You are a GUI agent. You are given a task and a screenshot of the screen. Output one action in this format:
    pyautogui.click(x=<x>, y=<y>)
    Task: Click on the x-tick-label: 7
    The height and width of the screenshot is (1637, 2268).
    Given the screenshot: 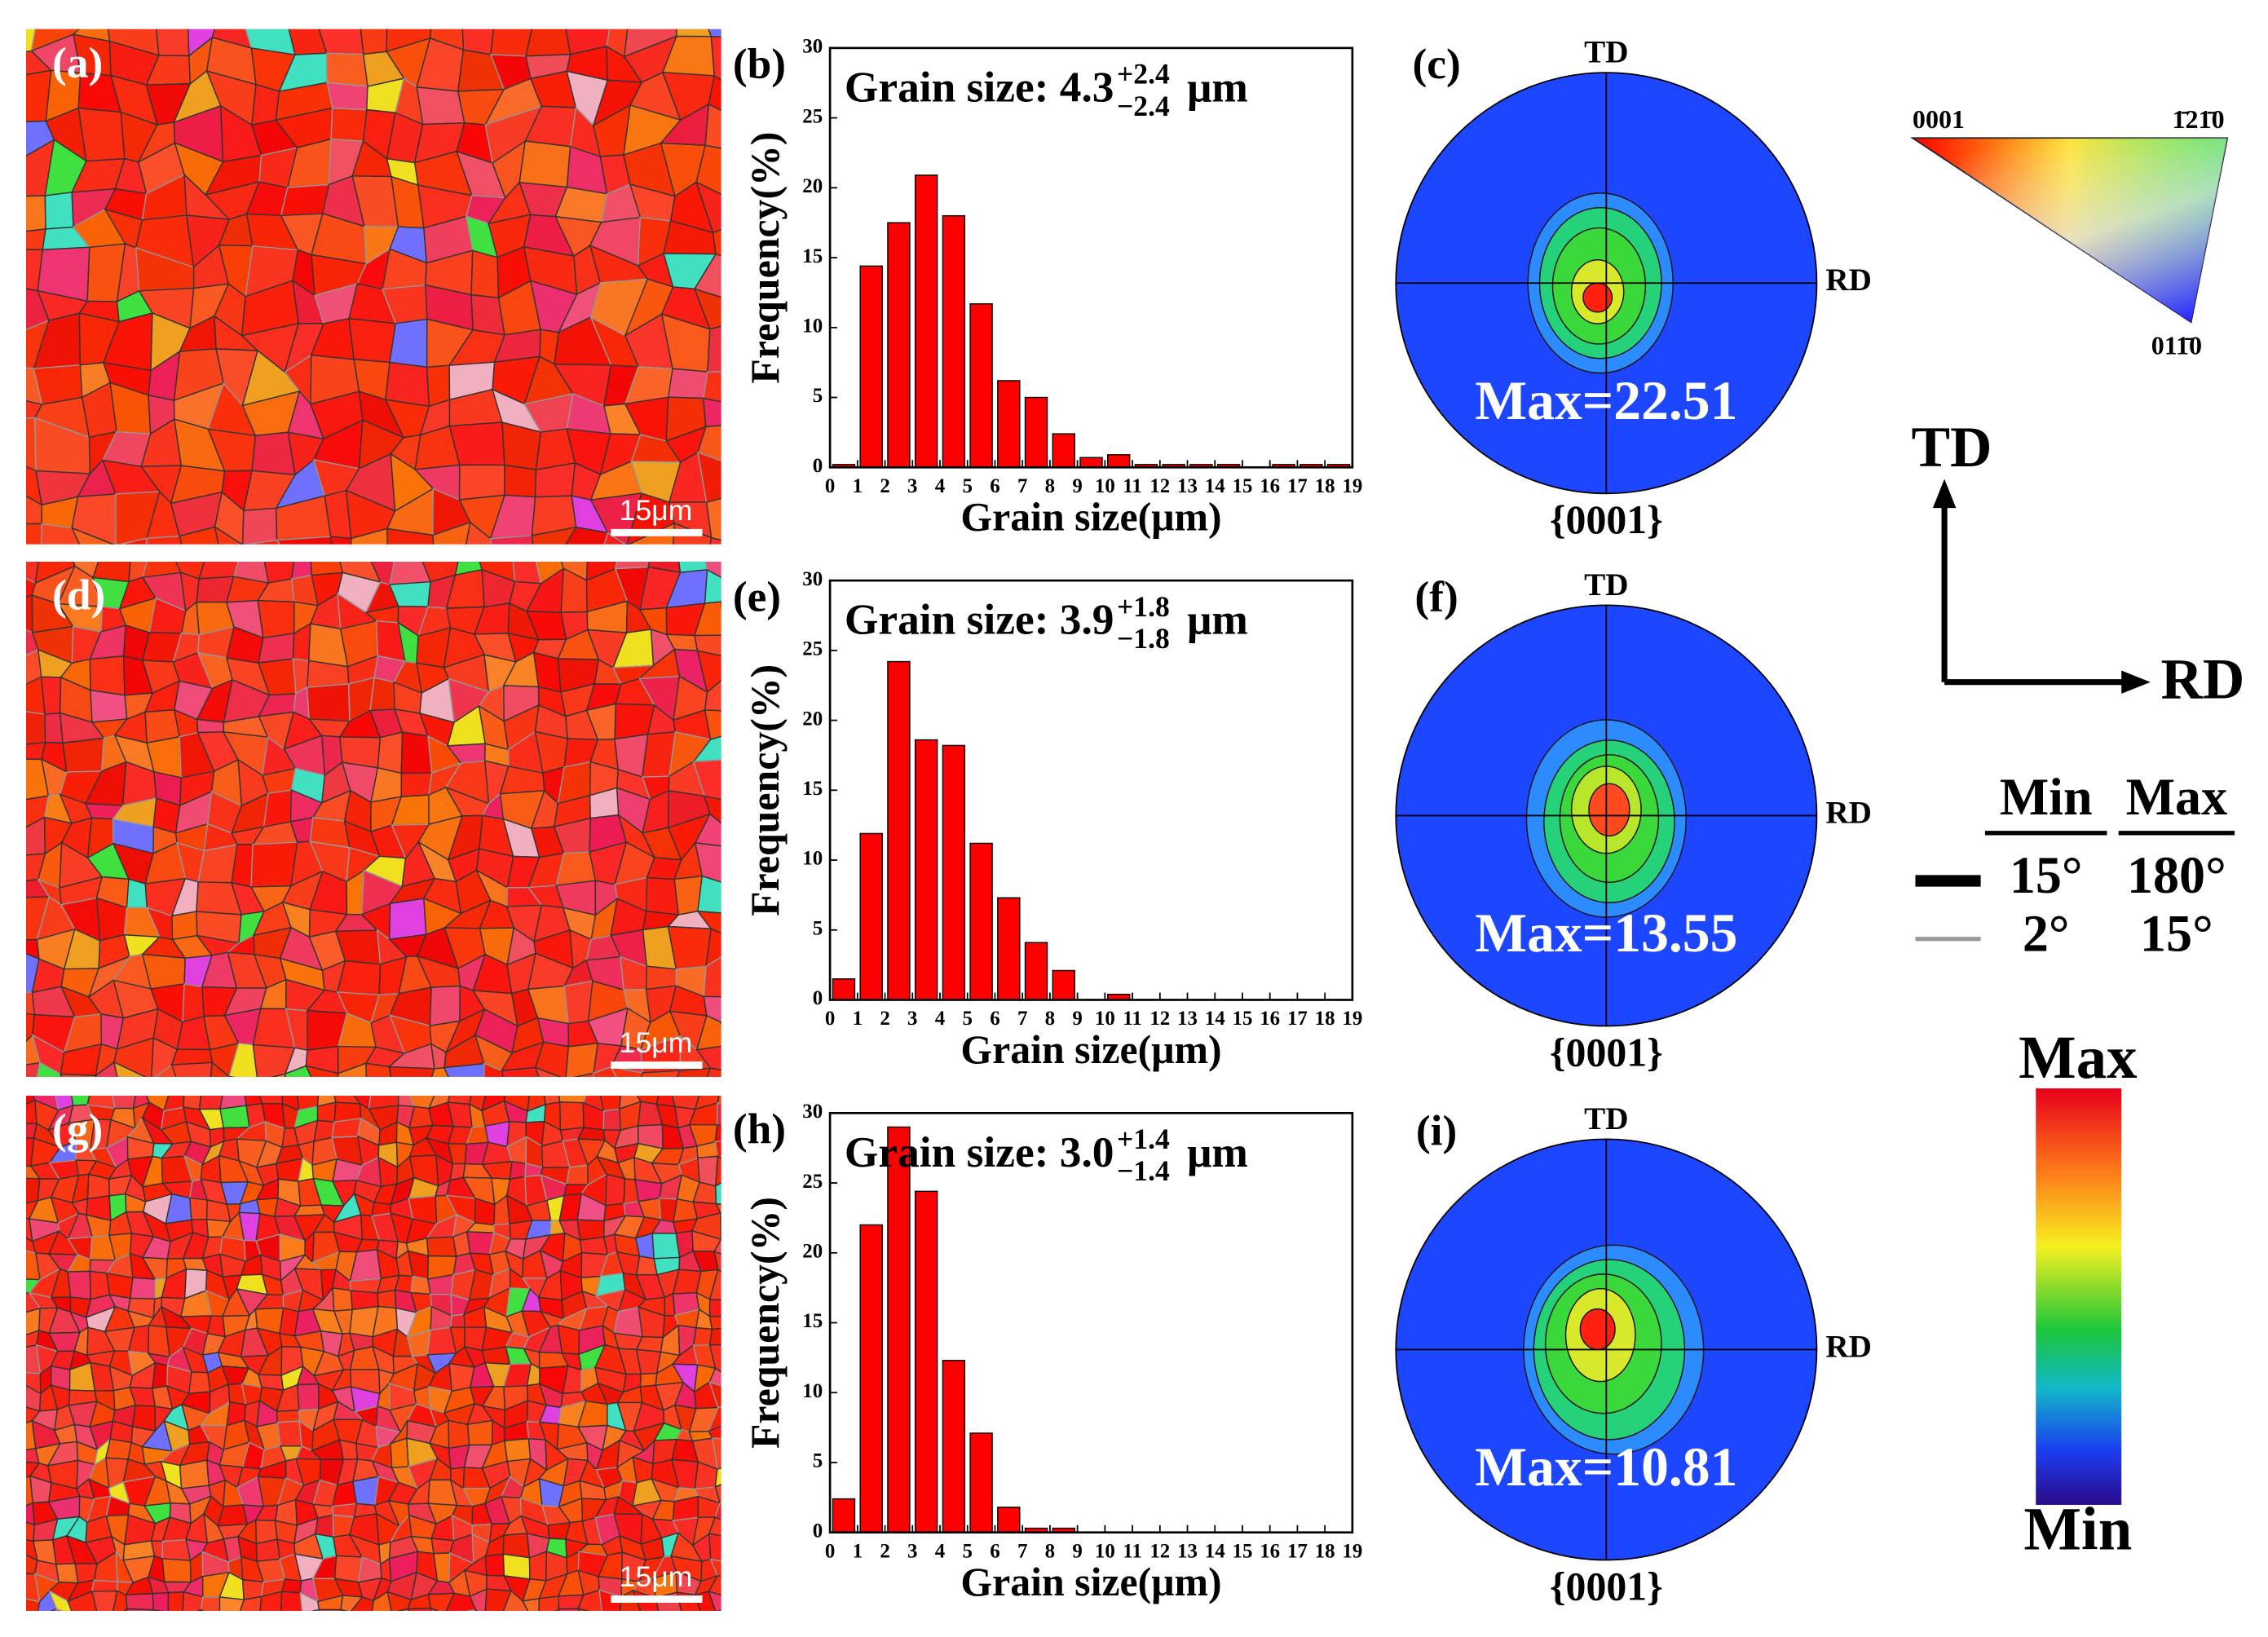 What is the action you would take?
    pyautogui.click(x=1022, y=1551)
    